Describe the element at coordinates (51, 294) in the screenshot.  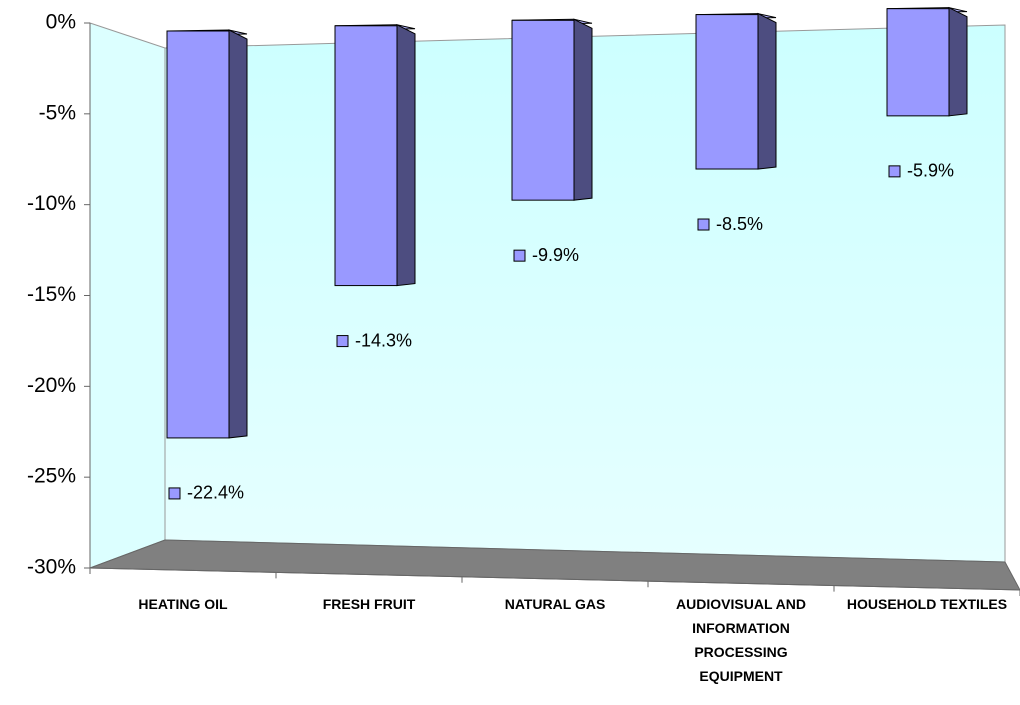
I see `y-tick-label: -15%` at that location.